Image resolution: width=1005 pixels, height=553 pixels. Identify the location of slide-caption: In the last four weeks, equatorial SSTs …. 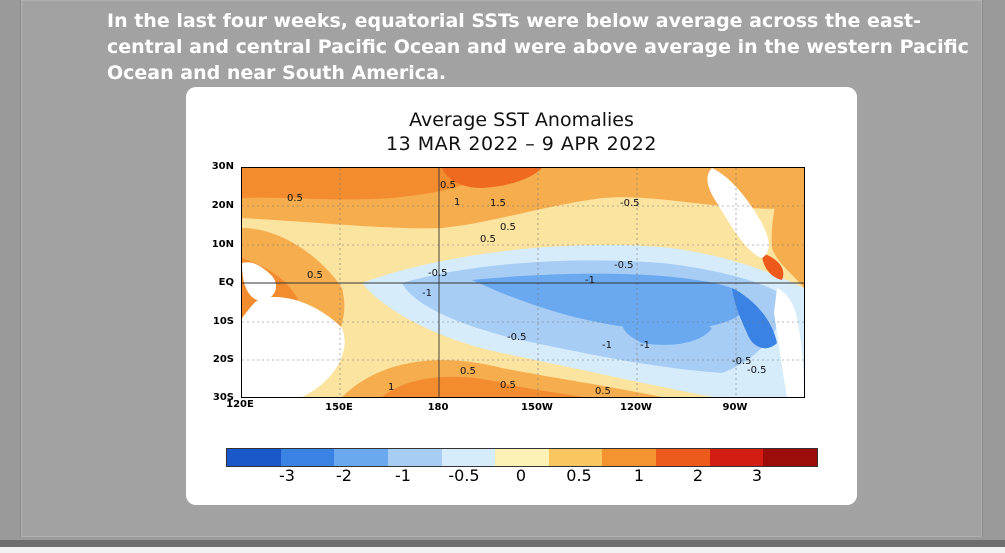
(538, 47).